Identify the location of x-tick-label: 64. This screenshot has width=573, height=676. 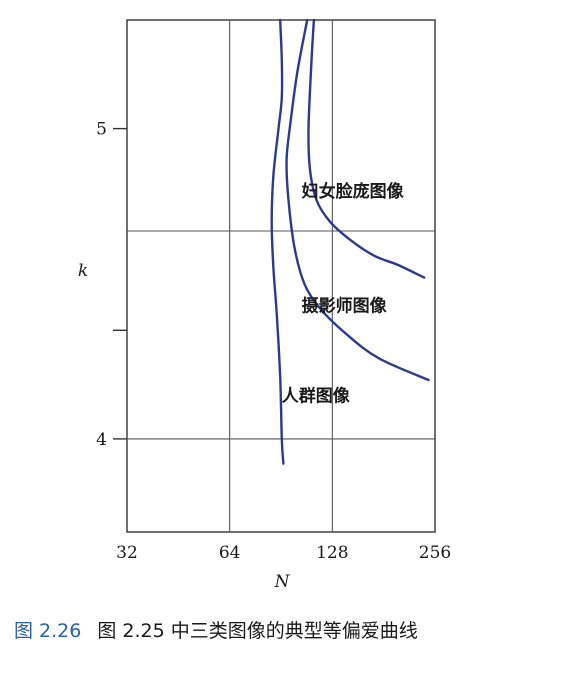
(230, 553).